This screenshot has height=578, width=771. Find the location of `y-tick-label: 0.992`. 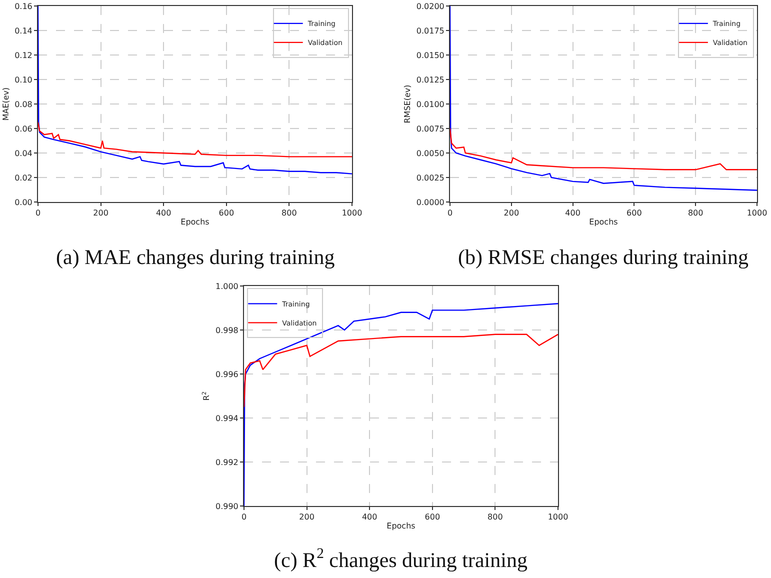

y-tick-label: 0.992 is located at coordinates (226, 462).